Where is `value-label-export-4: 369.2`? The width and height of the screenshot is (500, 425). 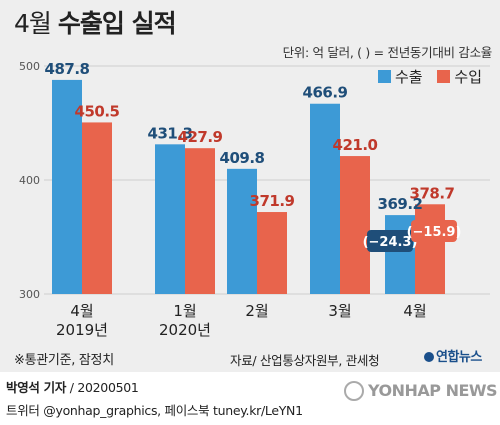 value-label-export-4: 369.2 is located at coordinates (400, 204).